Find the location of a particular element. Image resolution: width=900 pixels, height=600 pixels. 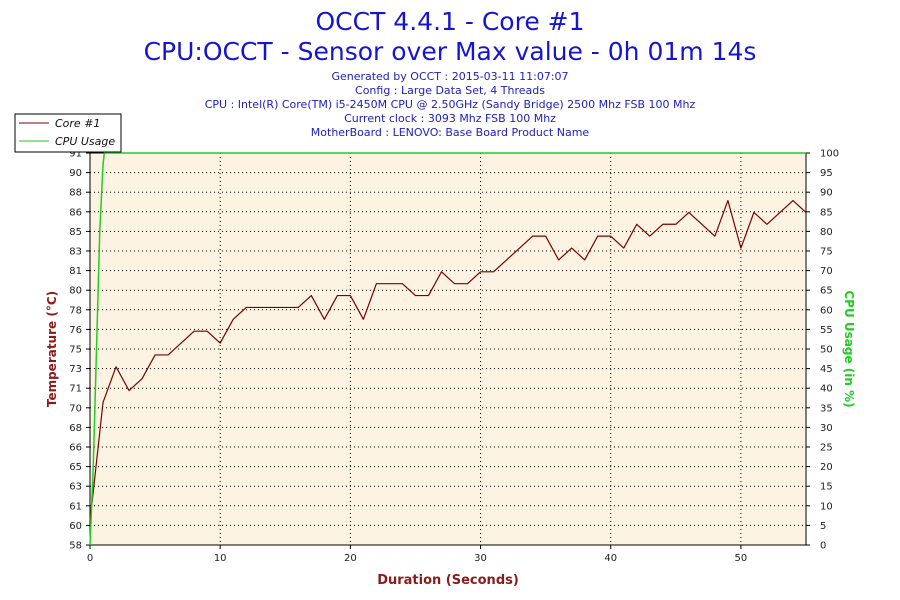

x-tick-label: 50 is located at coordinates (741, 558).